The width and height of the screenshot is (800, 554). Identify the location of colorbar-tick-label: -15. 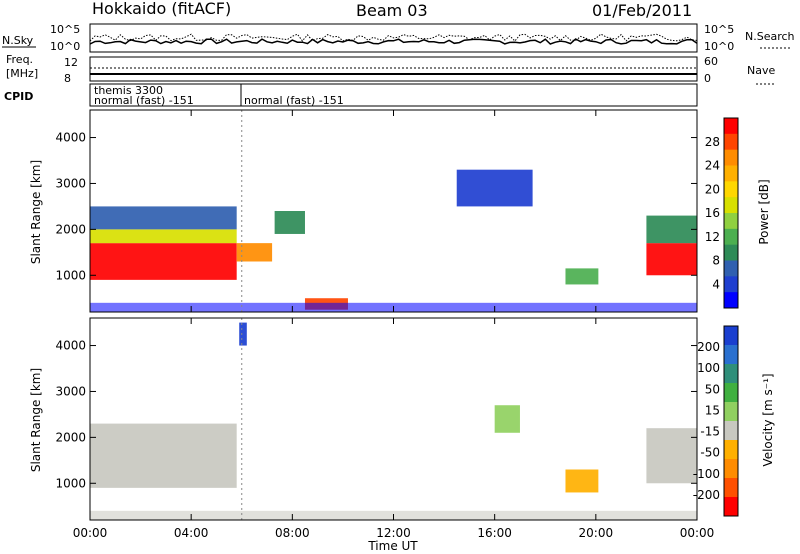
(710, 432).